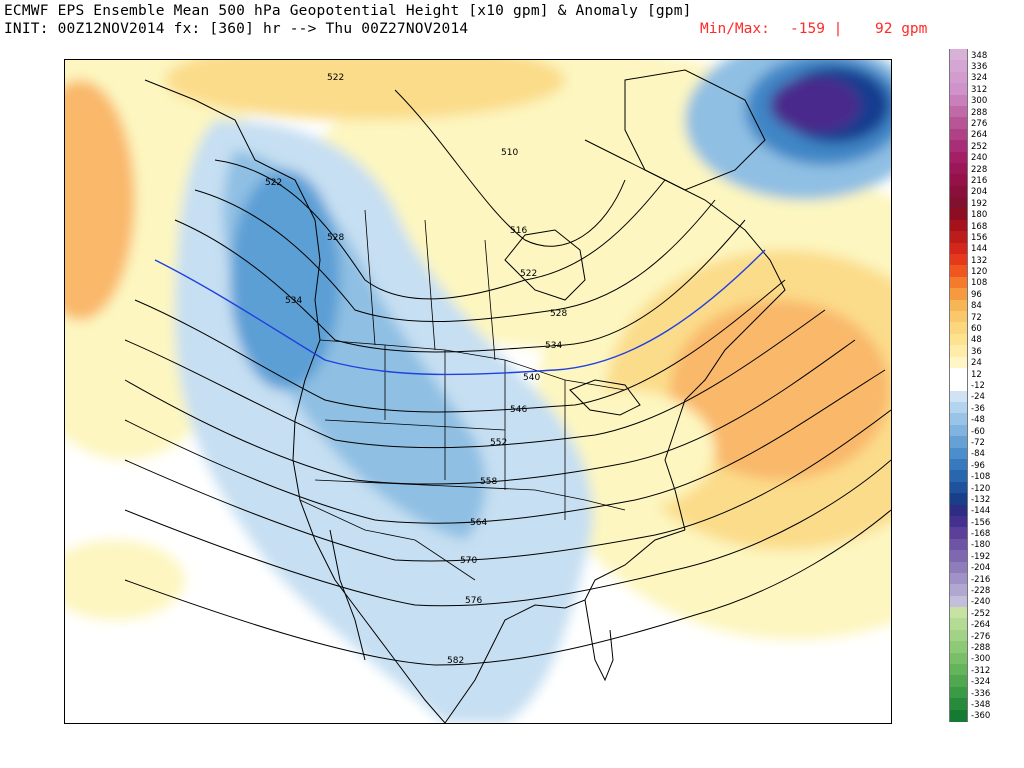 The width and height of the screenshot is (1024, 768). I want to click on legend-label: -132, so click(981, 499).